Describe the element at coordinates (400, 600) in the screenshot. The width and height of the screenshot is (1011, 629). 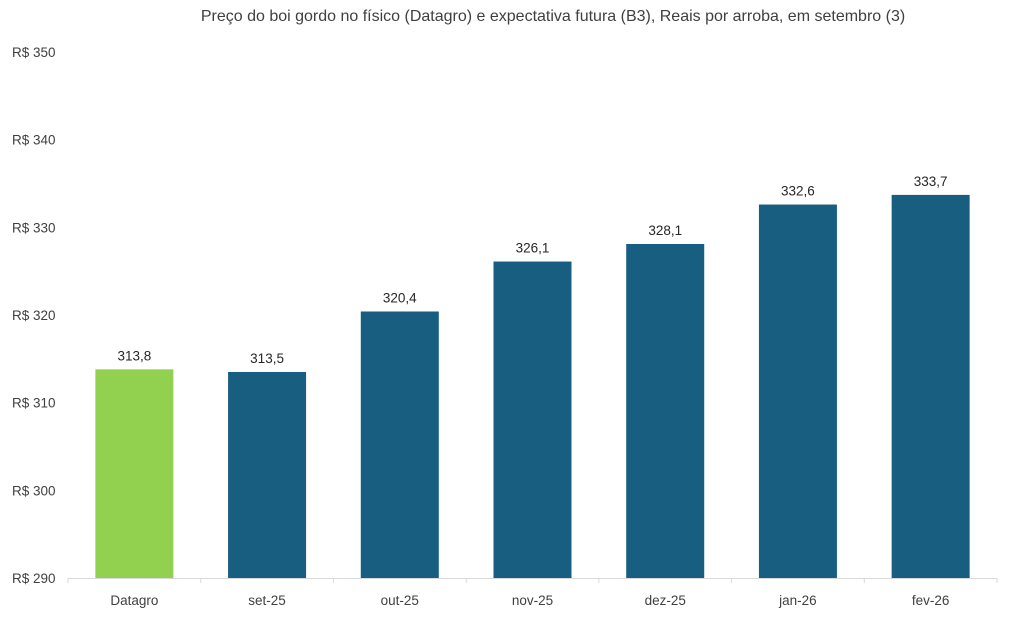
I see `x-tick-label: out-25` at that location.